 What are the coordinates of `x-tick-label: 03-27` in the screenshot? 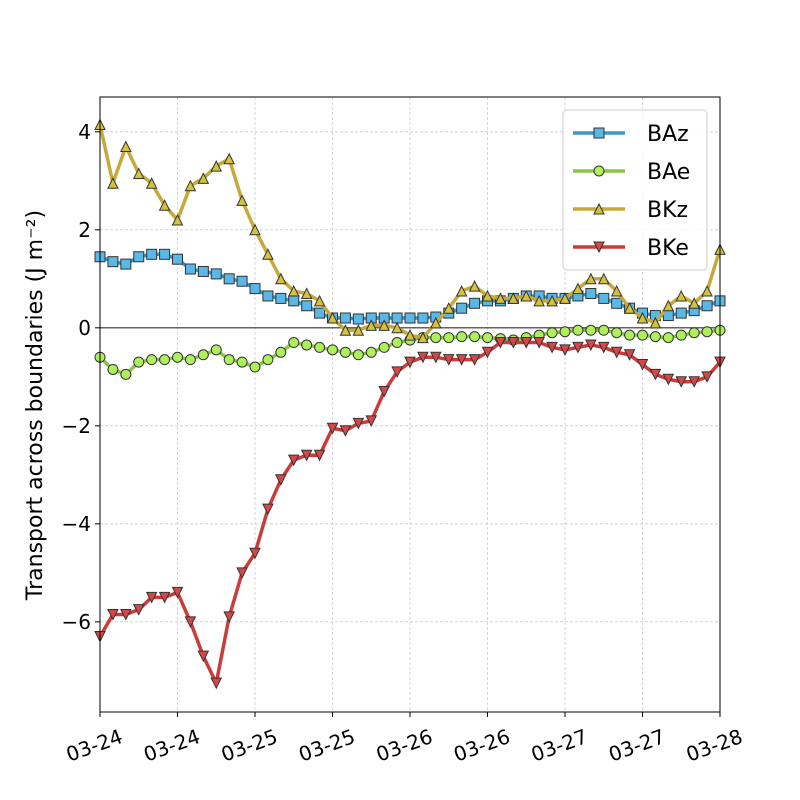 It's located at (636, 745).